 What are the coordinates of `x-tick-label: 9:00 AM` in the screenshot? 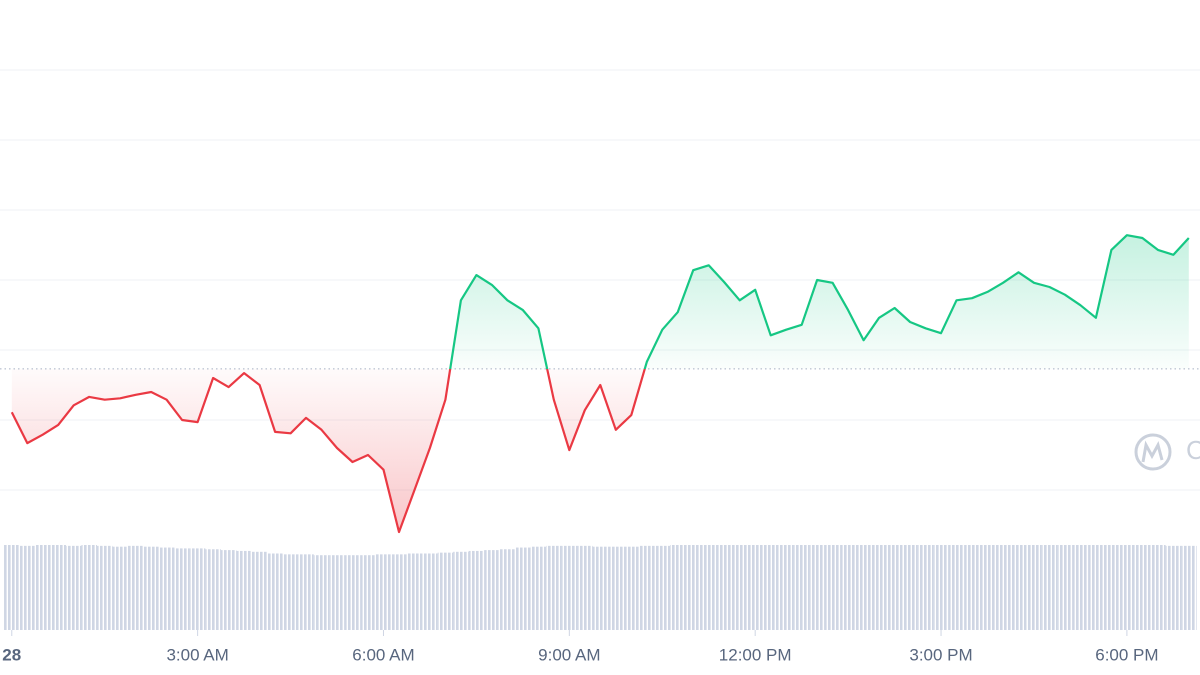 It's located at (569, 654).